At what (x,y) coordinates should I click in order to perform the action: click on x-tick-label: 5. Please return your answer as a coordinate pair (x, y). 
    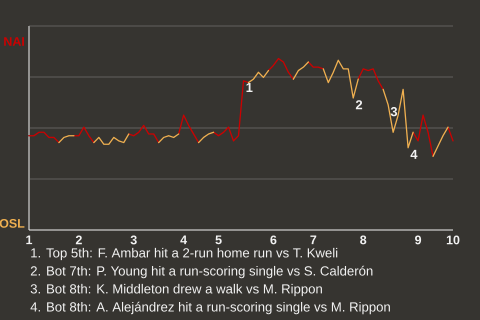
    Looking at the image, I should click on (218, 240).